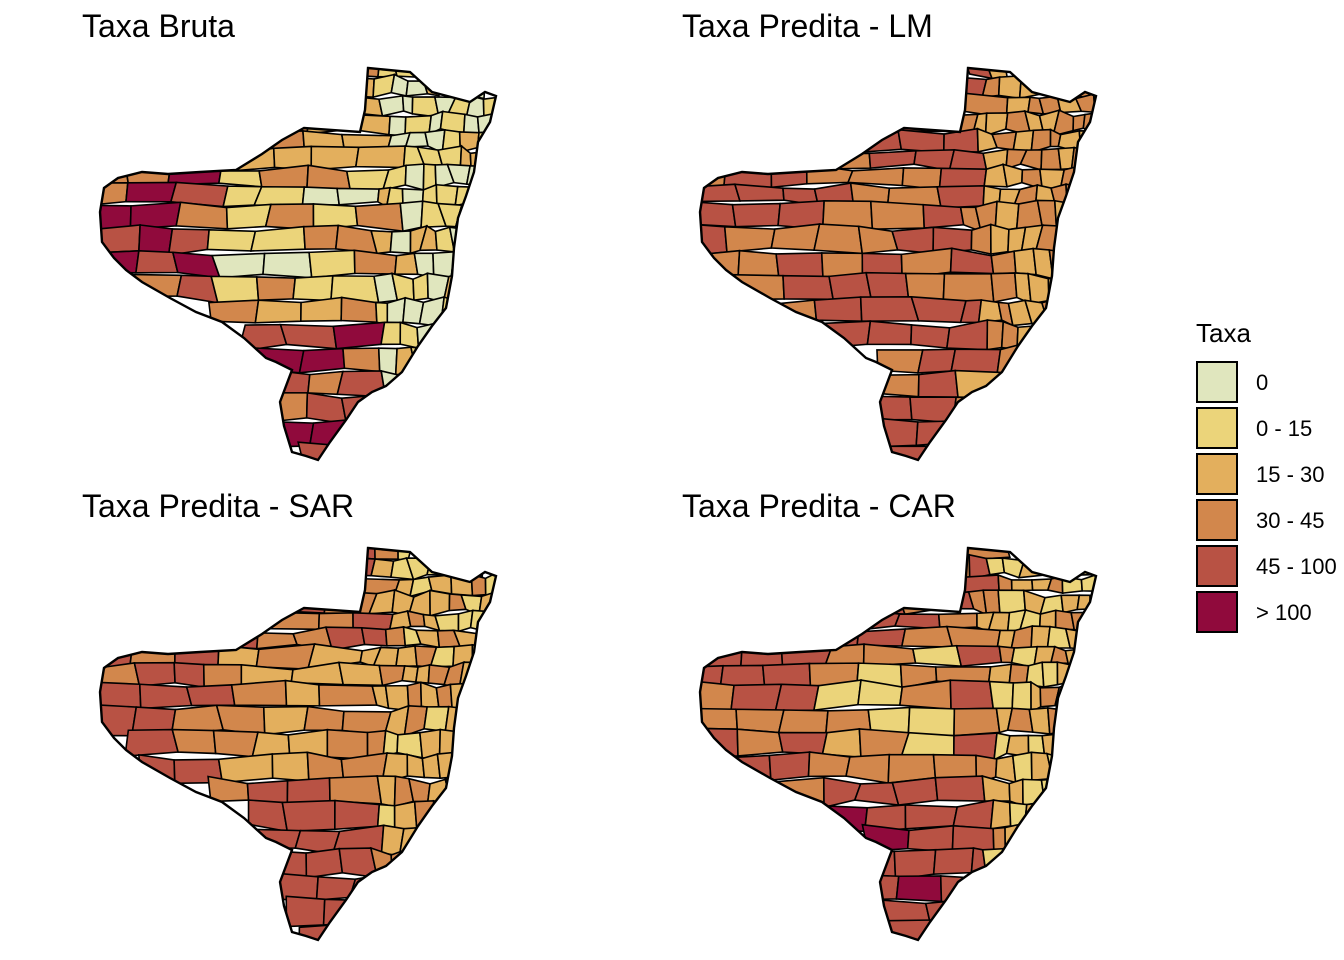 The image size is (1344, 960). I want to click on legend-item: 45 - 100, so click(1270, 568).